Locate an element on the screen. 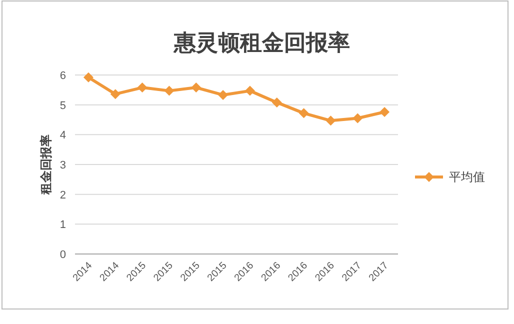  legend-label: 平均值 is located at coordinates (467, 177).